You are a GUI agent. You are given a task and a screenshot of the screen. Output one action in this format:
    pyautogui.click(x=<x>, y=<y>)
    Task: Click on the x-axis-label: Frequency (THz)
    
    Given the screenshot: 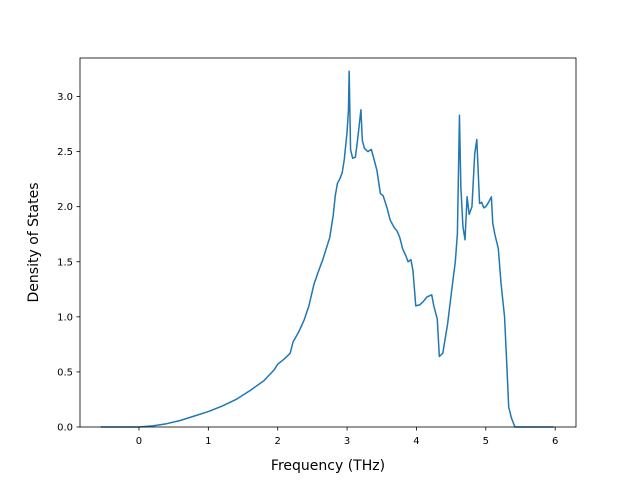 What is the action you would take?
    pyautogui.click(x=328, y=466)
    